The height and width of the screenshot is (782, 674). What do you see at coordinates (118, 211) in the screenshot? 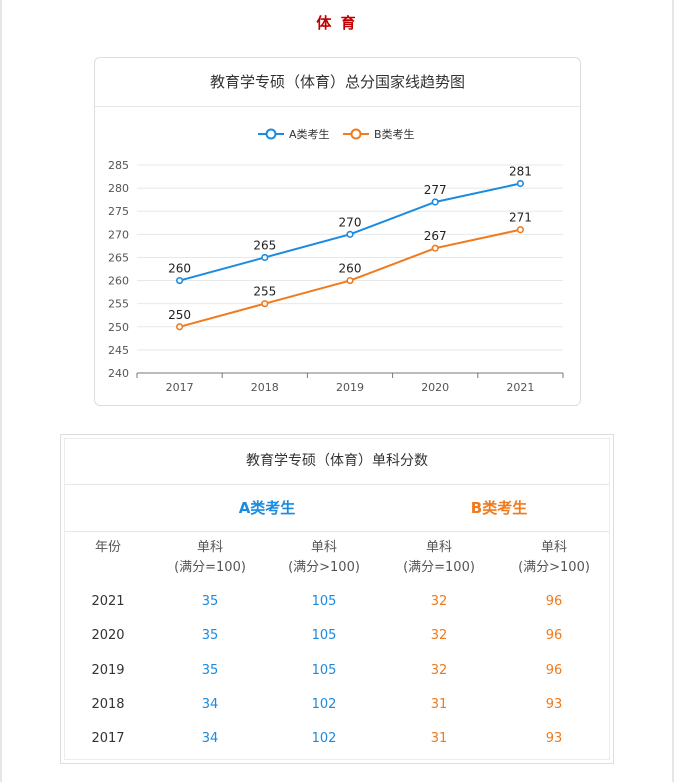
I see `y-tick-label: 275` at bounding box center [118, 211].